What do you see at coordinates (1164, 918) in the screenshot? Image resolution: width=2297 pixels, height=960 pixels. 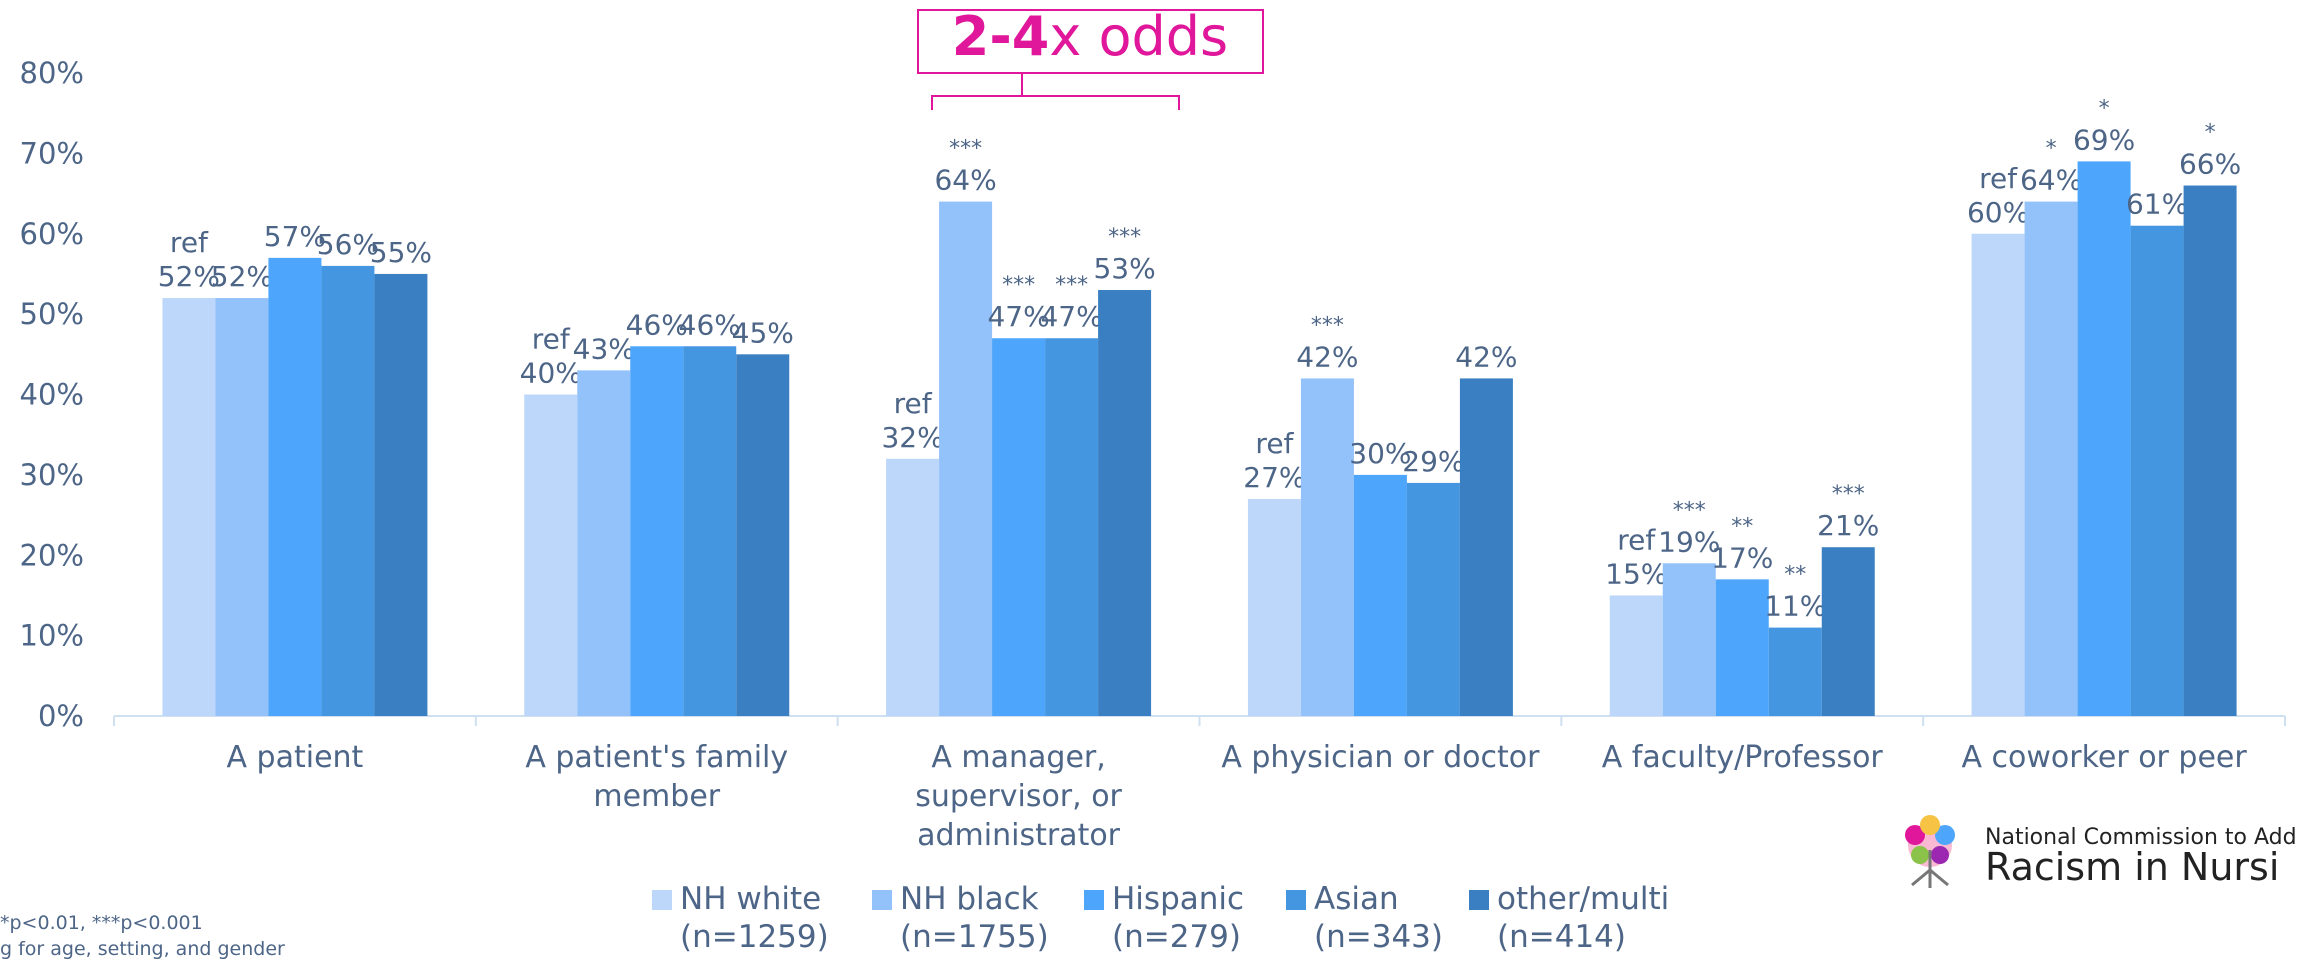 I see `legend-item: Hispanic (n=279)` at bounding box center [1164, 918].